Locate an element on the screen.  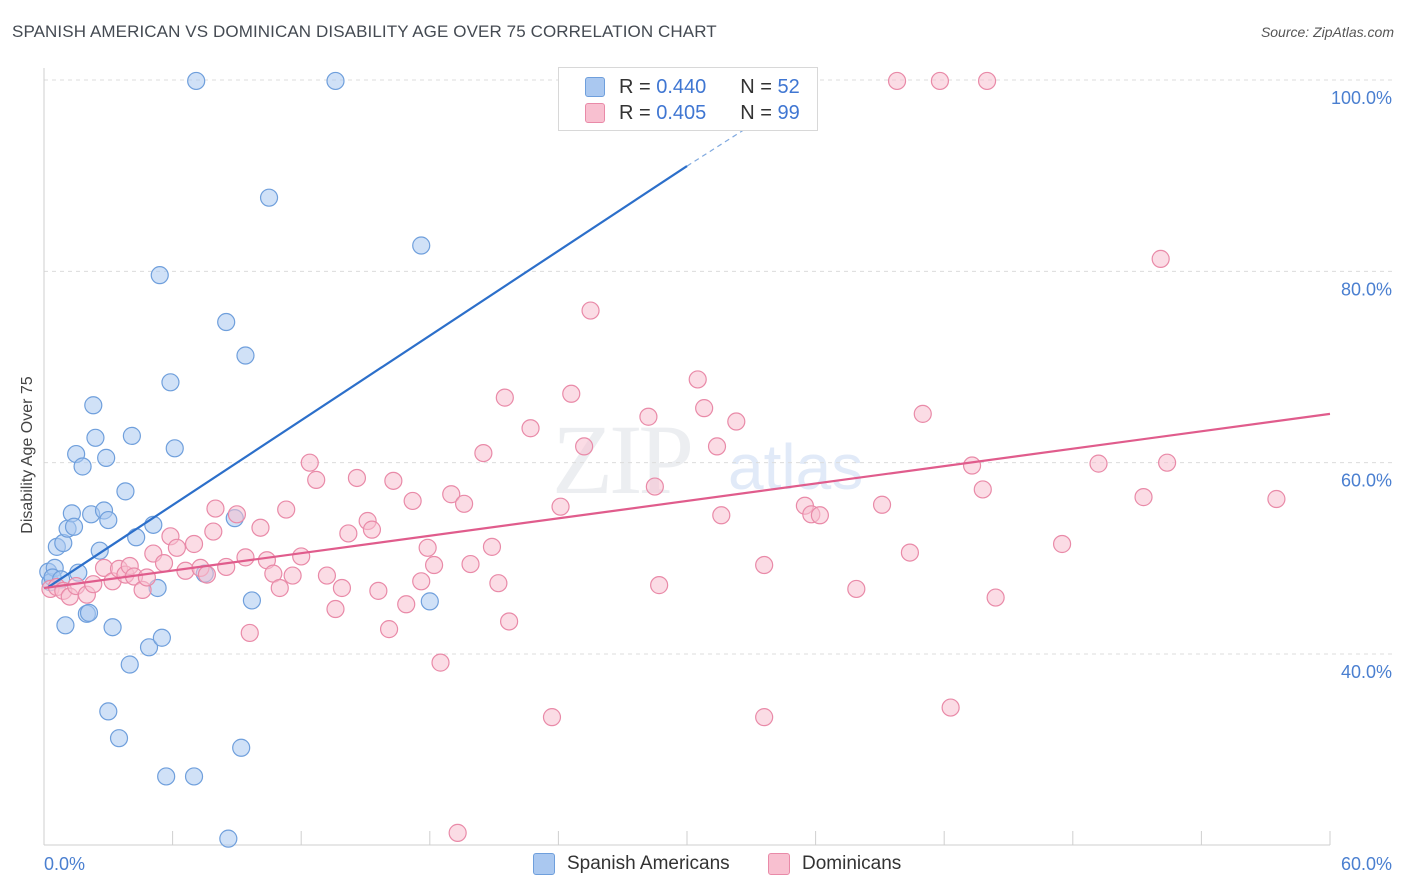
legend-item-dominicans: Dominicans is located at coordinates (834, 864).